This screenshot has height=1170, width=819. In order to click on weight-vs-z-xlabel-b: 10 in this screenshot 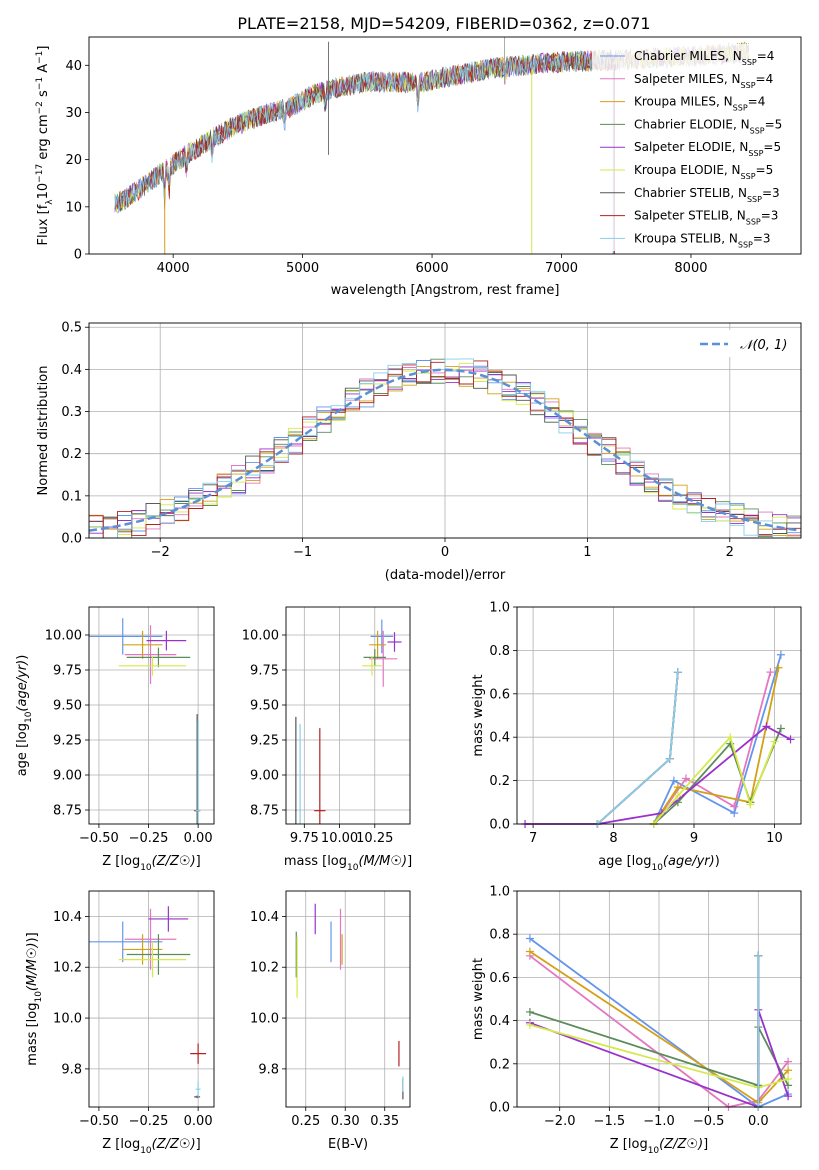, I will do `click(654, 1151)`.